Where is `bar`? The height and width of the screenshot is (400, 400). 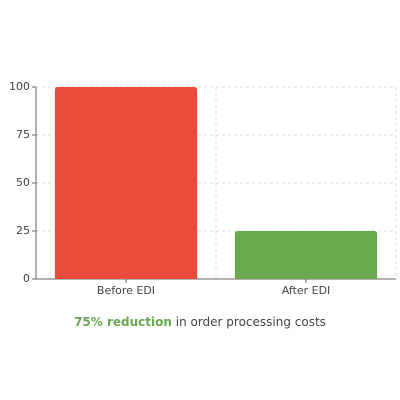
bar is located at coordinates (306, 255).